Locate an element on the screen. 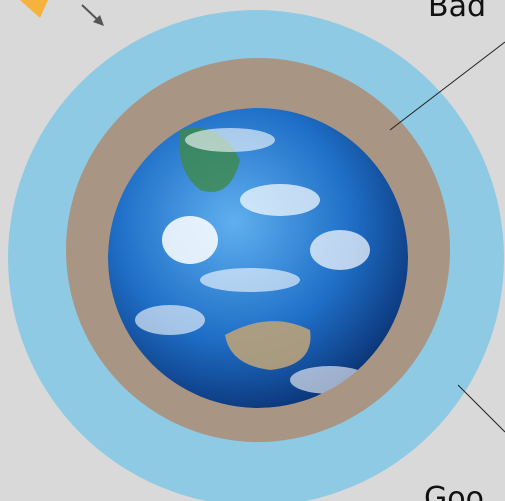 Image resolution: width=505 pixels, height=501 pixels. ray-arrow-head is located at coordinates (98, 20).